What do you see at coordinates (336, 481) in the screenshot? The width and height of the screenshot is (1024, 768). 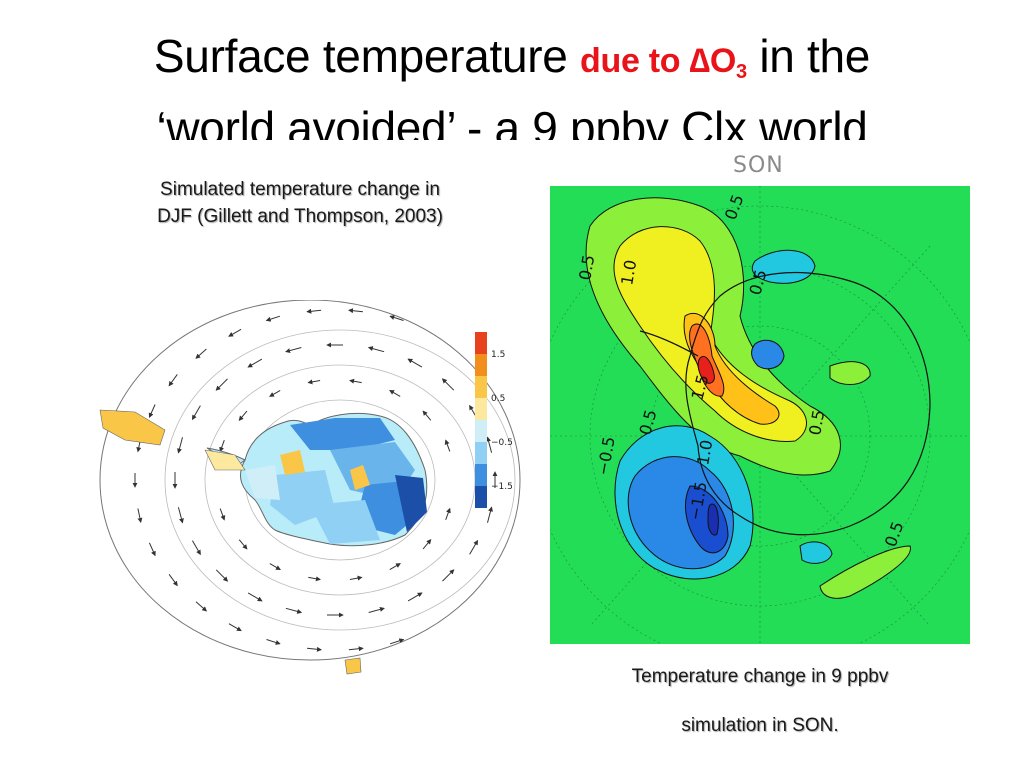 I see `cooling-patches` at bounding box center [336, 481].